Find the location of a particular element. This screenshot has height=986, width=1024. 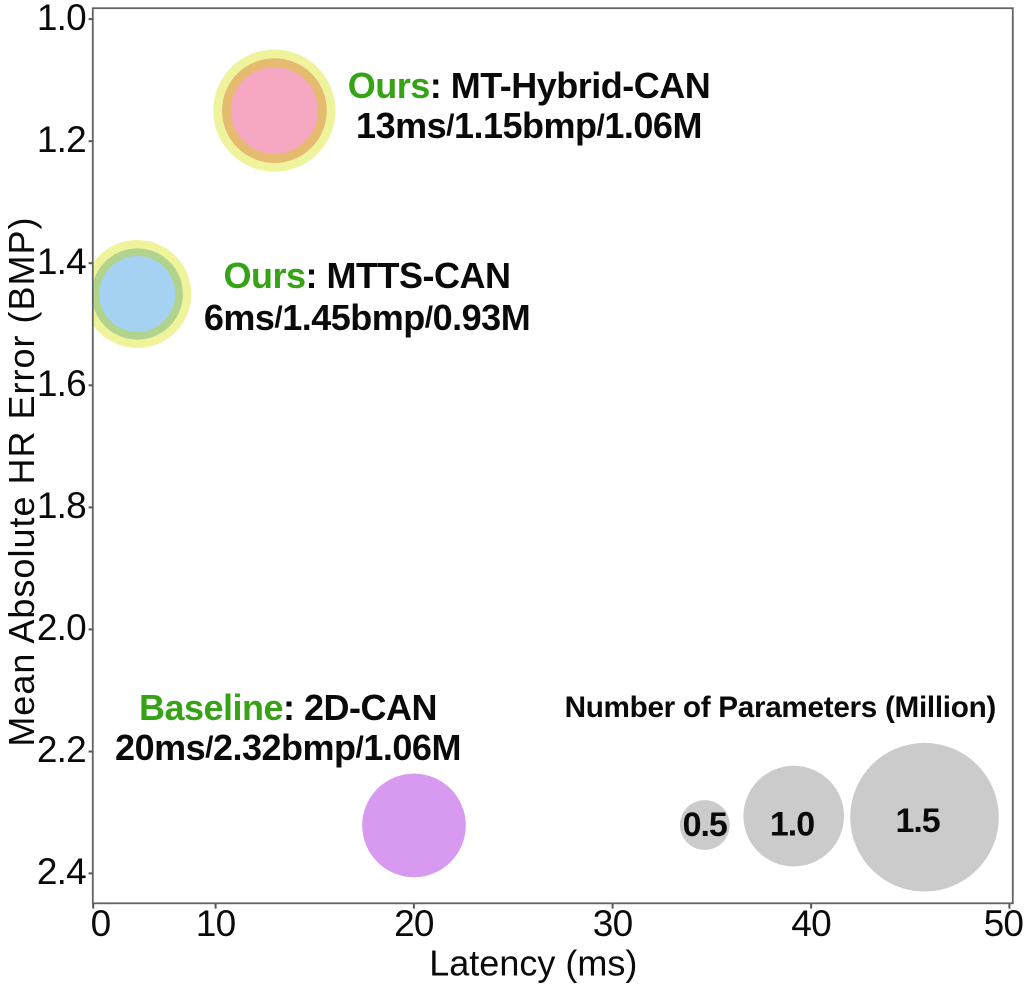

svg-text: Ours: MTTS-CAN is located at coordinates (367, 275).